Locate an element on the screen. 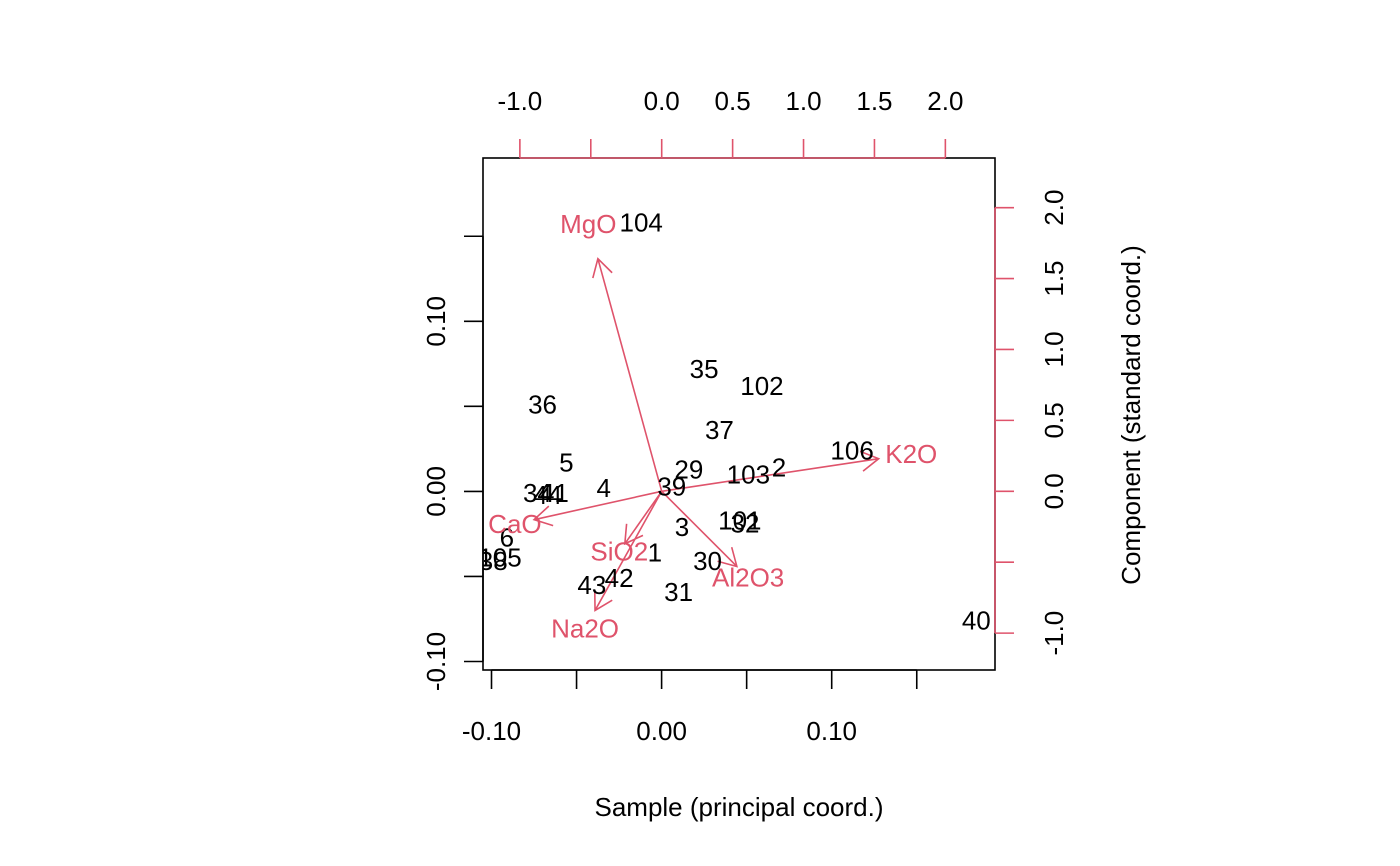  sample-point-label: 5 is located at coordinates (566, 462).